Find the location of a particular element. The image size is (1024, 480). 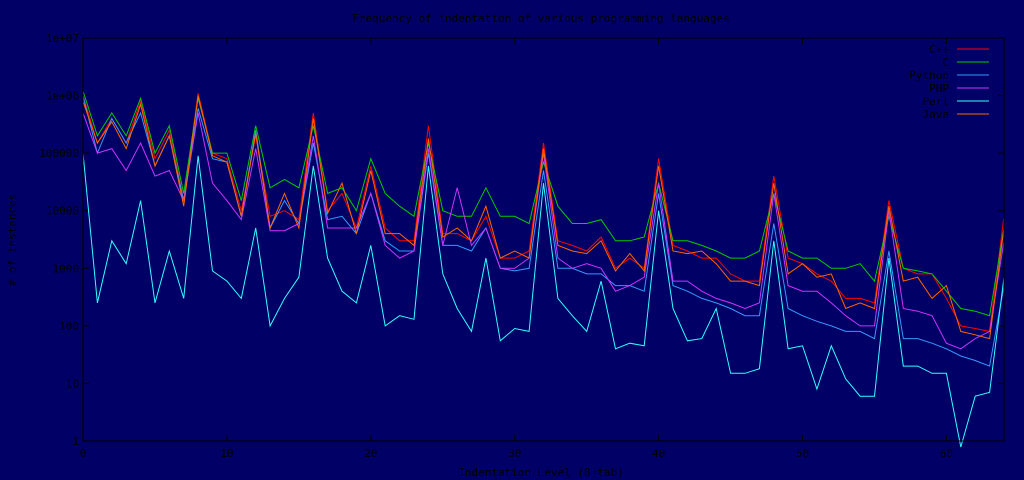

x-tick-label: 30 is located at coordinates (514, 453).